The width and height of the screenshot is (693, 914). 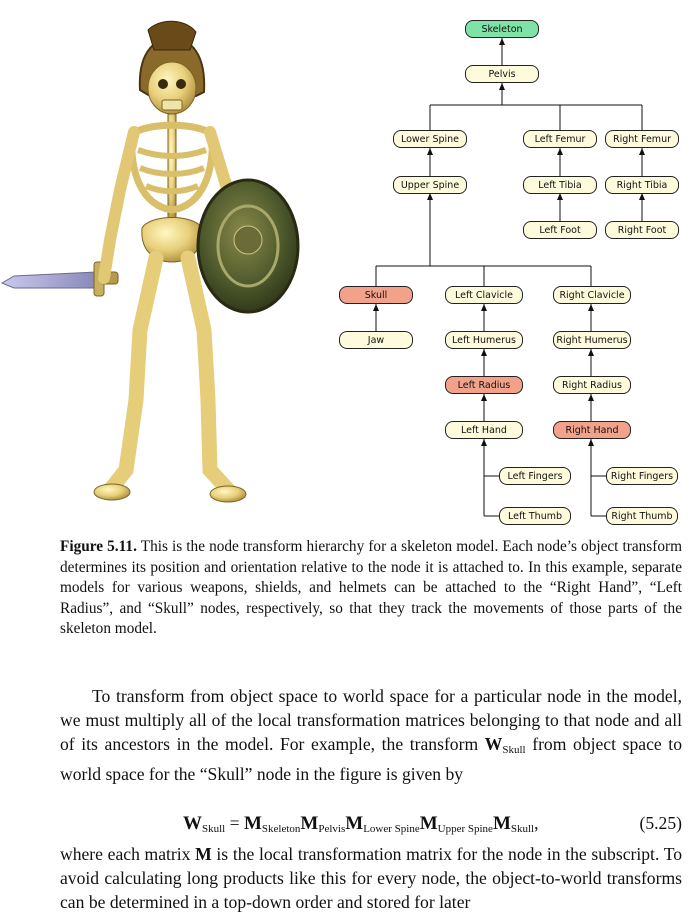 I want to click on eq-sub-1: Skeleton, so click(x=281, y=829).